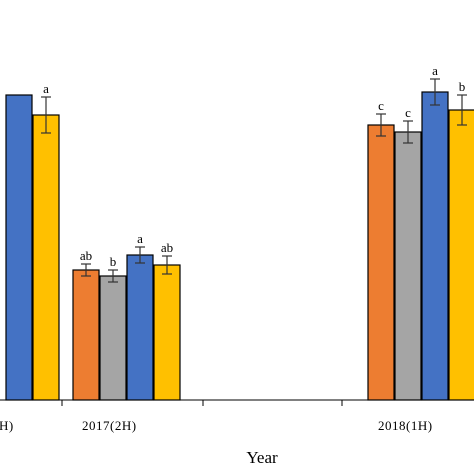 Image resolution: width=474 pixels, height=474 pixels. What do you see at coordinates (7, 425) in the screenshot?
I see `x-tick-label: H)` at bounding box center [7, 425].